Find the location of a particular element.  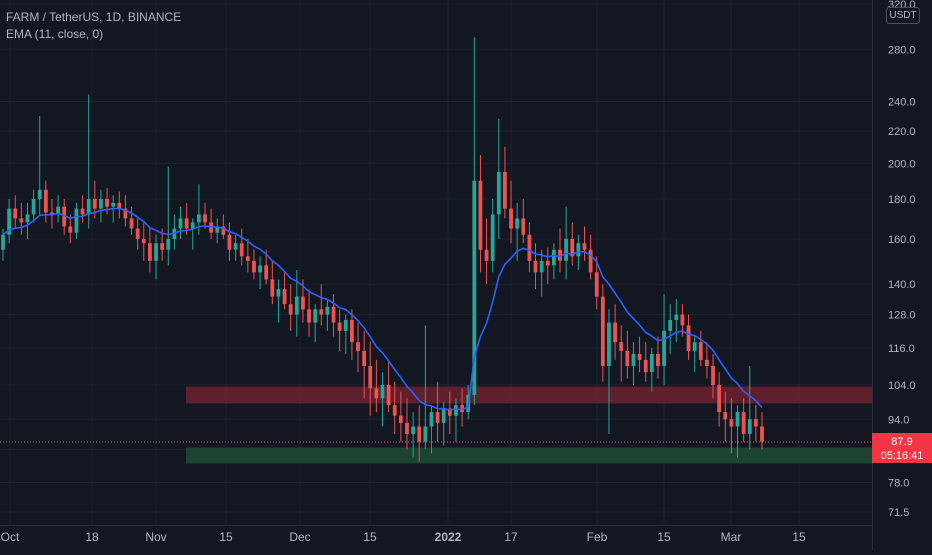

price-tick-label: 200.0 is located at coordinates (902, 164).